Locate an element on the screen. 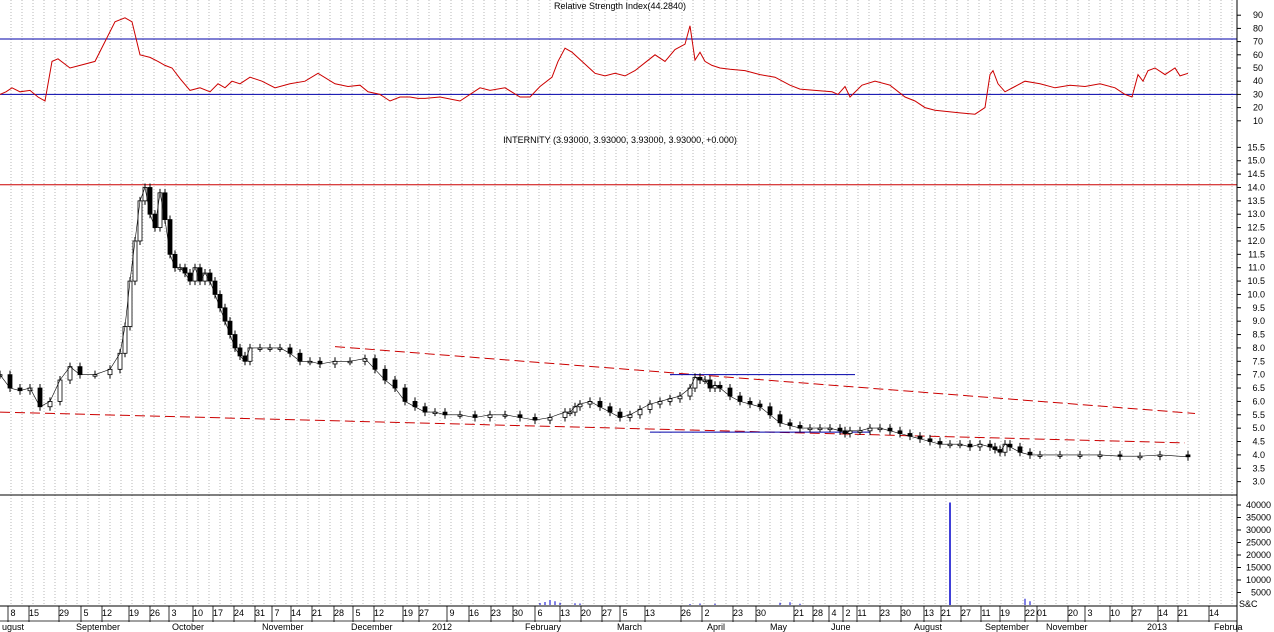 The width and height of the screenshot is (1274, 632). price-tick-label: 14.0 is located at coordinates (1256, 187).